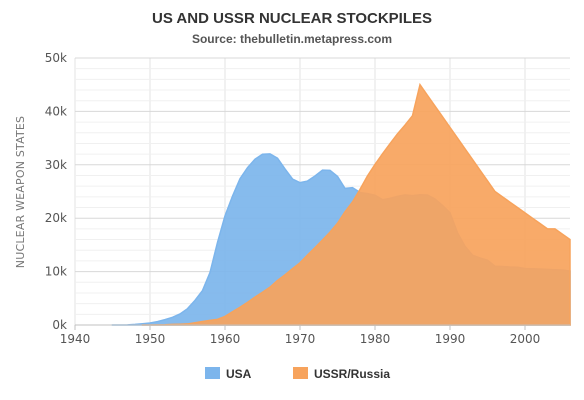  Describe the element at coordinates (225, 339) in the screenshot. I see `x-tick-label: 1960` at that location.